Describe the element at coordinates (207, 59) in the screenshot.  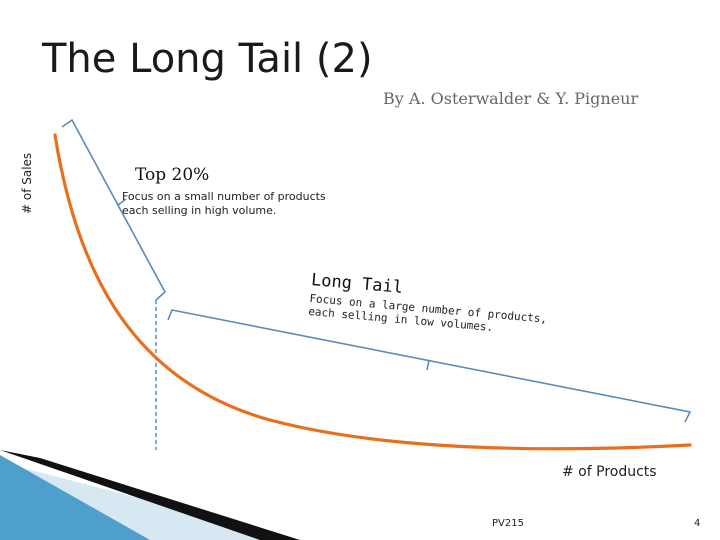
I see `slide-title: The Long Tail (2)` at that location.